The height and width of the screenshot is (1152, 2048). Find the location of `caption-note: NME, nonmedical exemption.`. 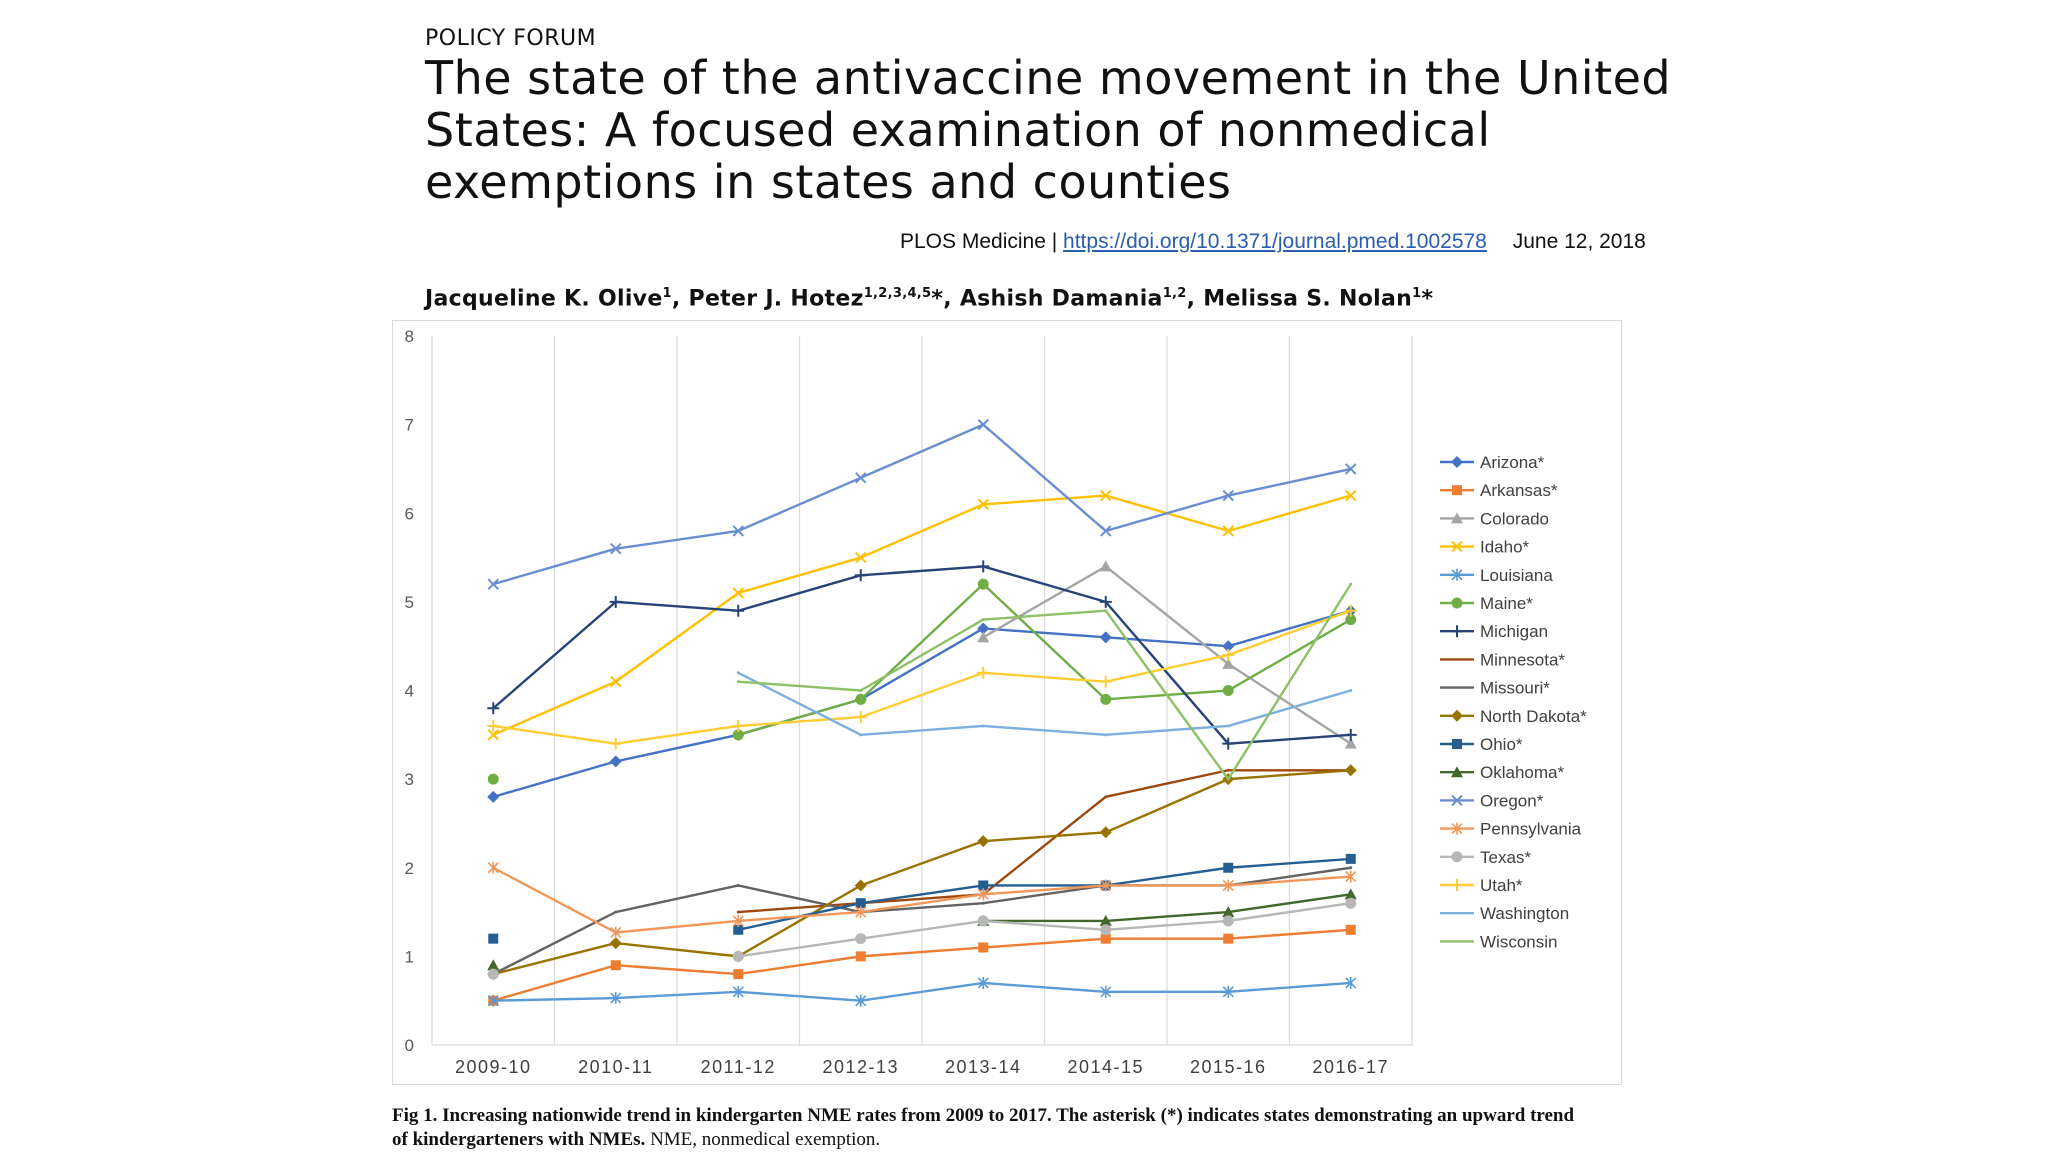

caption-note: NME, nonmedical exemption. is located at coordinates (765, 1139).